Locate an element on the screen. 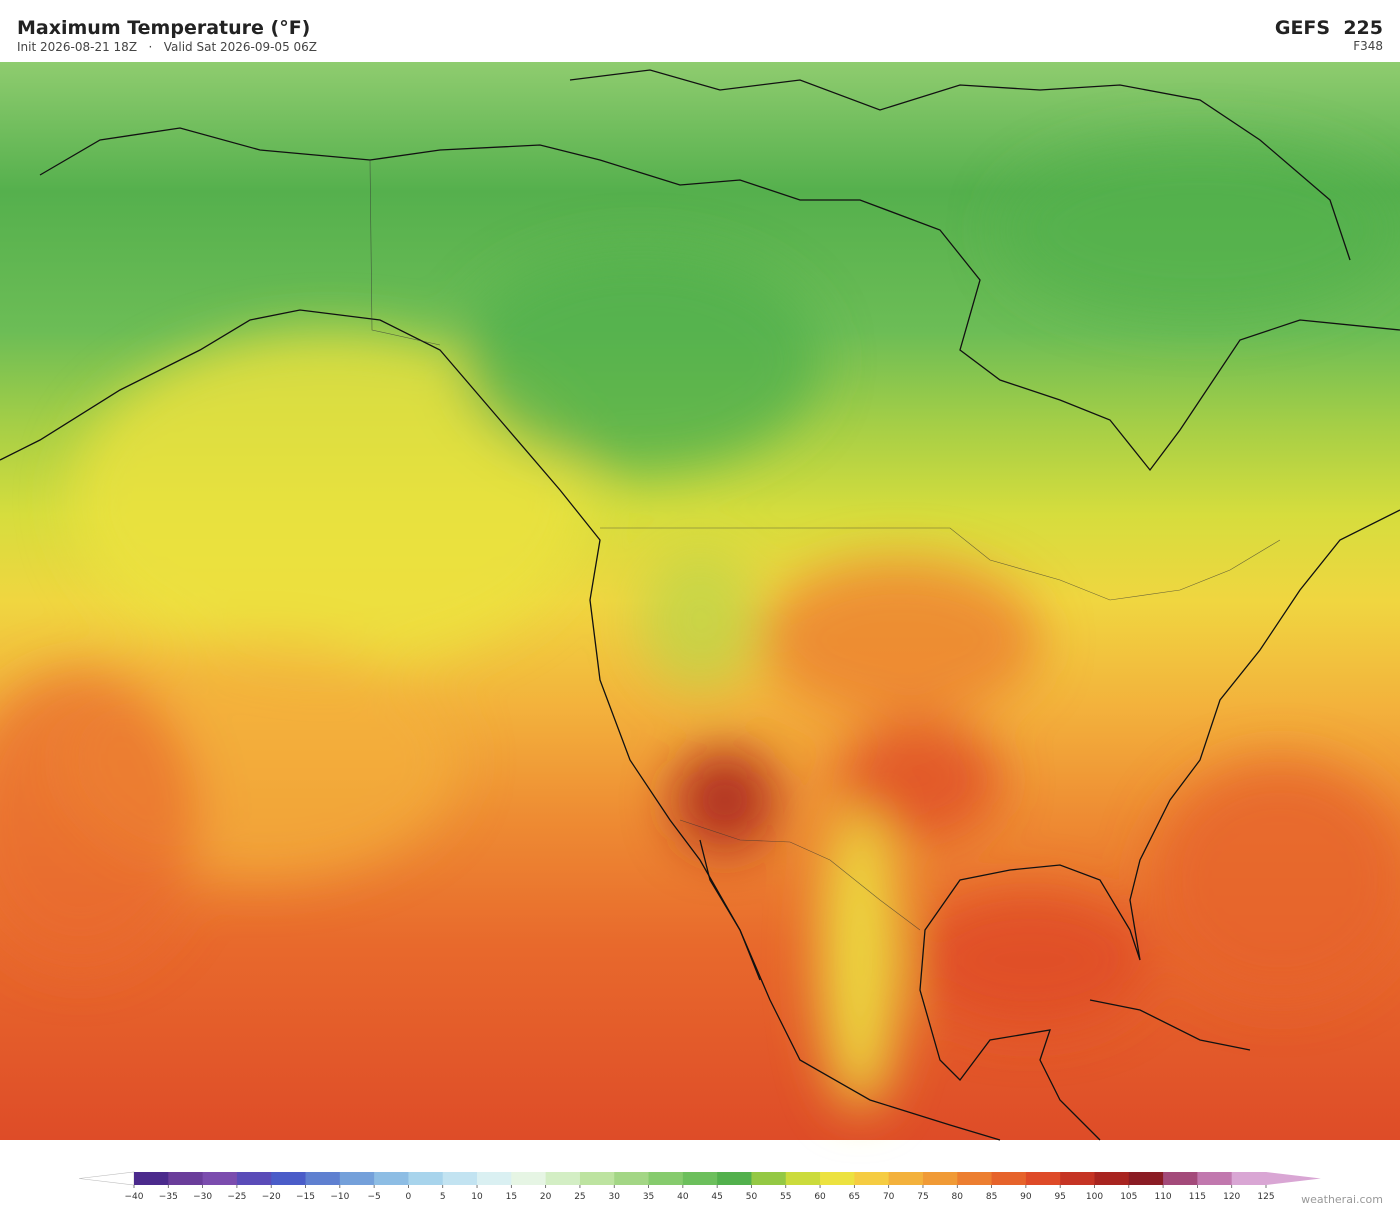  colorbar-tick-label: 125 is located at coordinates (1265, 1197).